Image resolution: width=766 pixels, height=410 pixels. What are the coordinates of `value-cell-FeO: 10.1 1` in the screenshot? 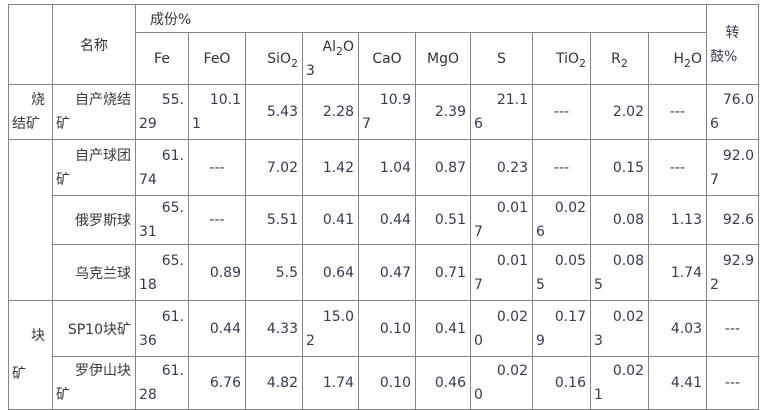 It's located at (217, 112).